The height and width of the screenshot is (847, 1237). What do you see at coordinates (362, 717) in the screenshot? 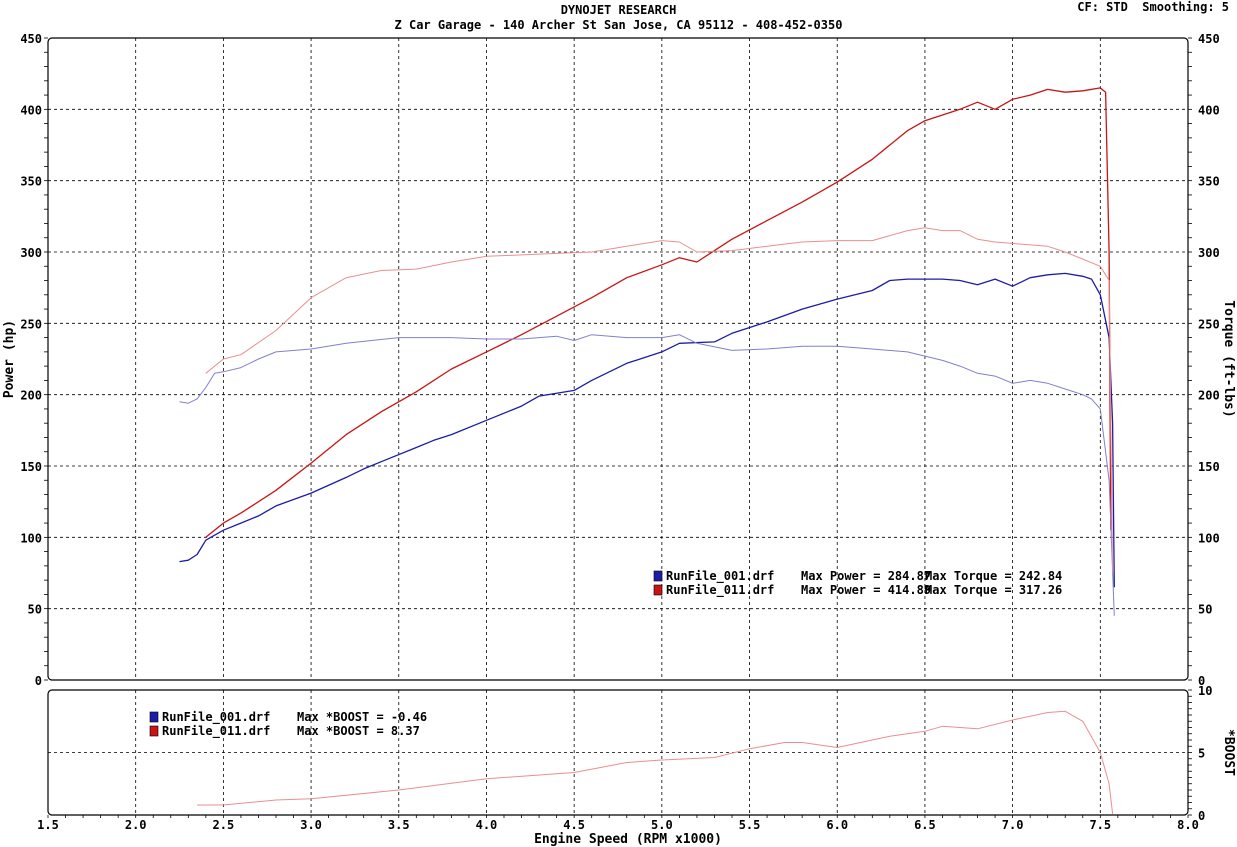
I see `legend-max-boost: Max *BOOST = -0.46` at bounding box center [362, 717].